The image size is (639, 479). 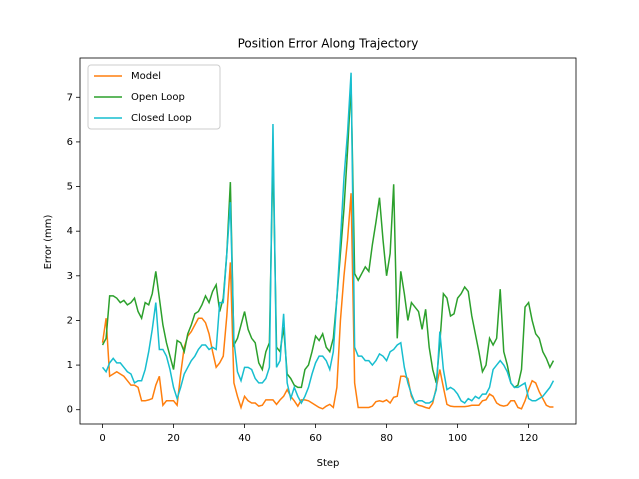 What do you see at coordinates (528, 438) in the screenshot?
I see `x-tick-label: 120` at bounding box center [528, 438].